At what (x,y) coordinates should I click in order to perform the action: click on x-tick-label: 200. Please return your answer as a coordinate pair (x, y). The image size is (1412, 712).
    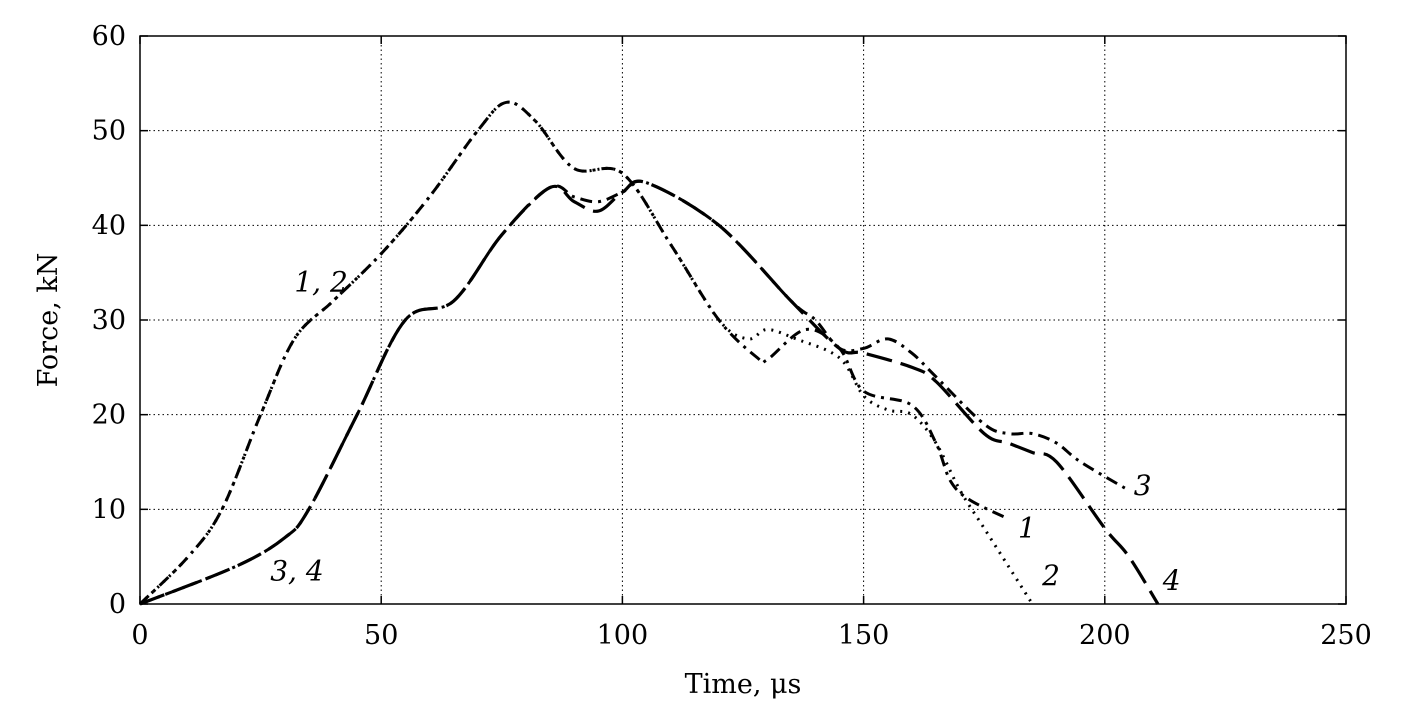
    Looking at the image, I should click on (1105, 635).